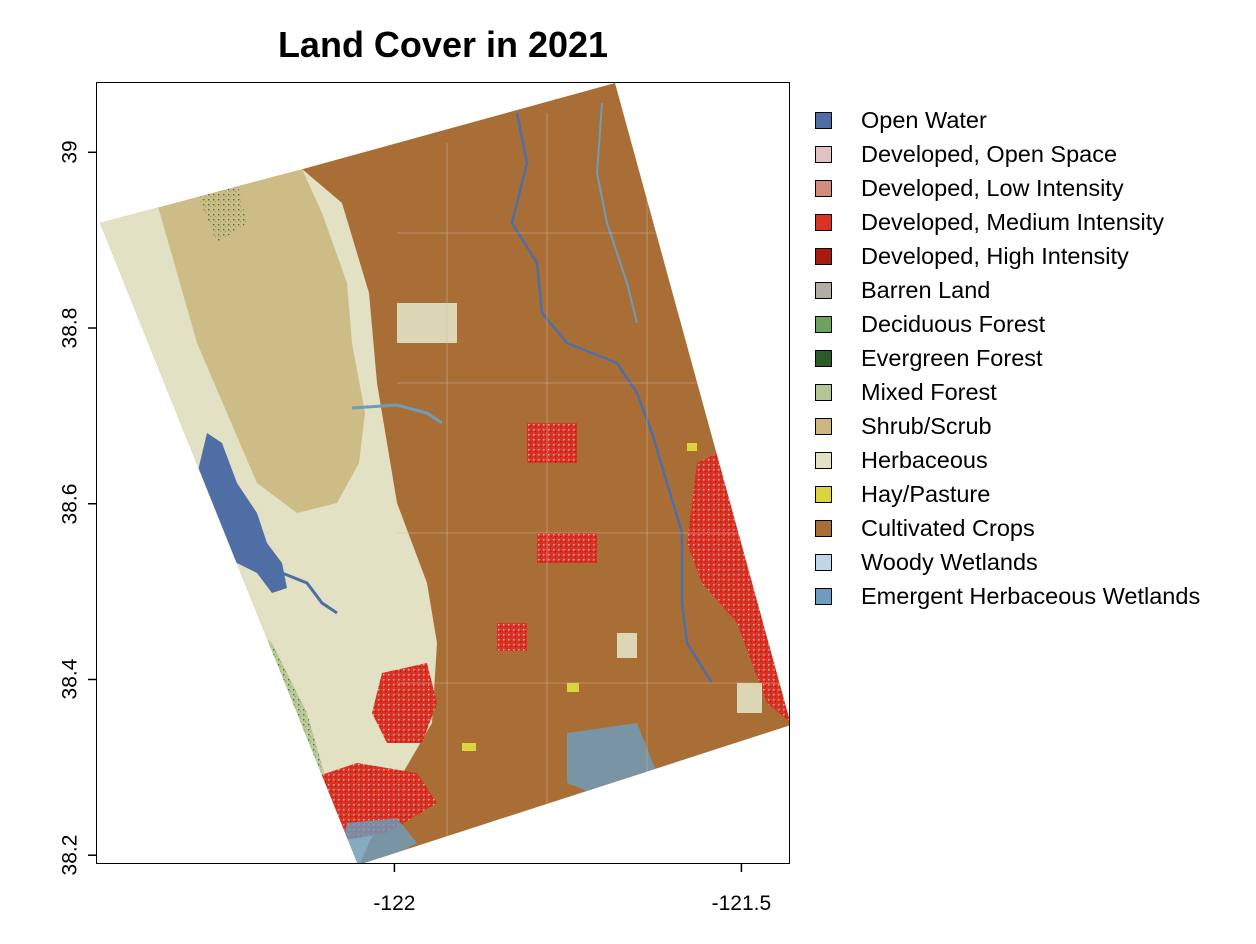  What do you see at coordinates (69, 504) in the screenshot?
I see `y-tick-label: 38.6` at bounding box center [69, 504].